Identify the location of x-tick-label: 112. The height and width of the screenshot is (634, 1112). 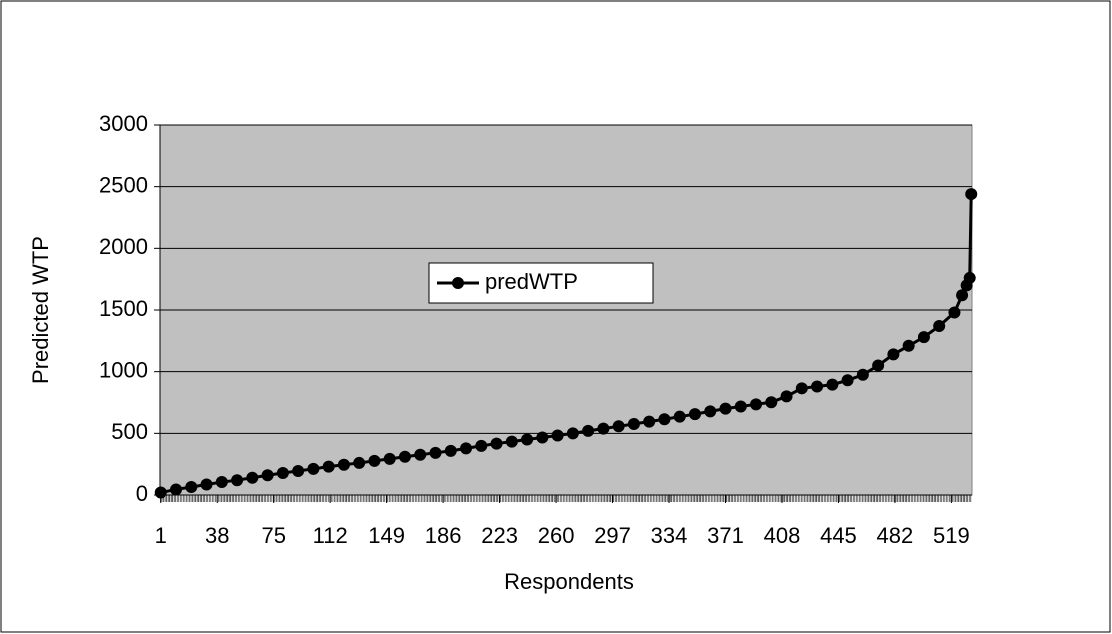
(330, 535).